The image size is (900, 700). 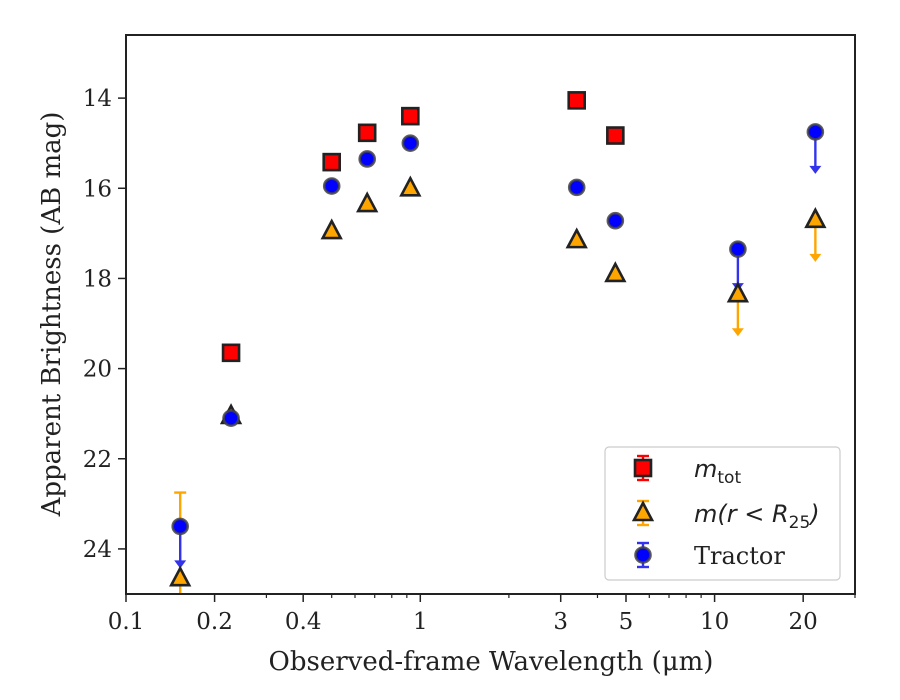 What do you see at coordinates (482, 614) in the screenshot?
I see `x-axis-ticks: 0.1 0.2 0.4 1 3 5 10 20` at bounding box center [482, 614].